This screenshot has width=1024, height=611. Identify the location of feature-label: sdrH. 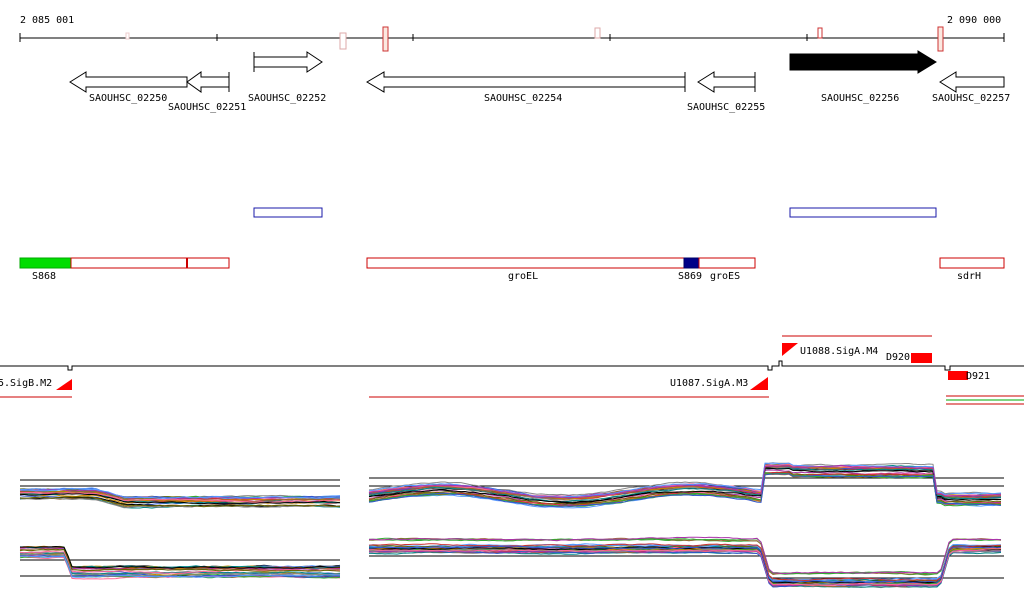
(969, 276).